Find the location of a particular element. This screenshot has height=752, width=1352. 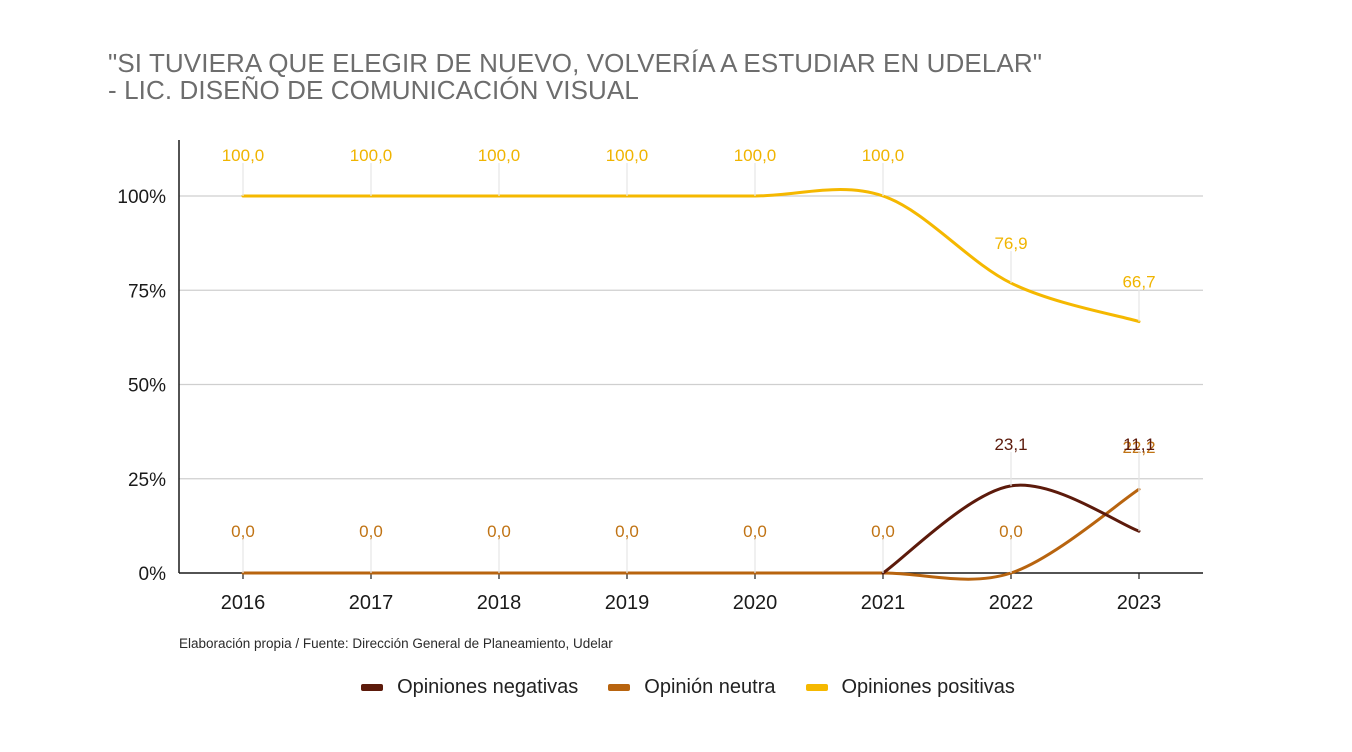

x-tick-label: 2020 is located at coordinates (755, 603).